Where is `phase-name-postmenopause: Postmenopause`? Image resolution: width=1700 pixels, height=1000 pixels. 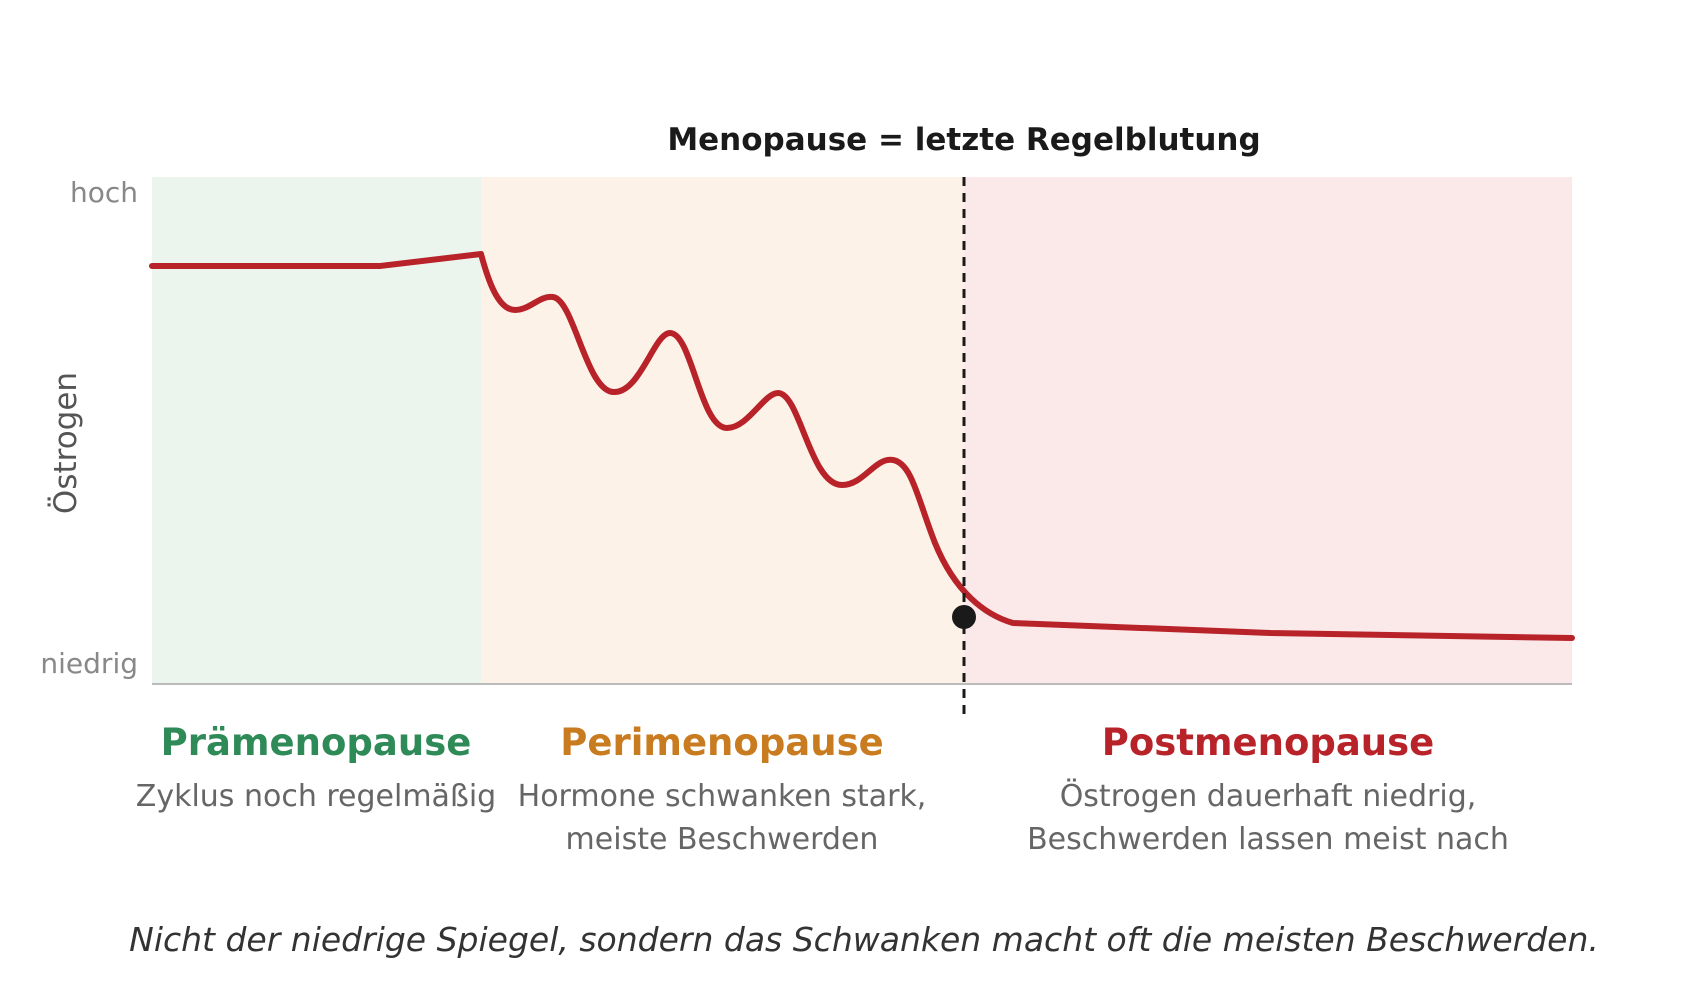 phase-name-postmenopause: Postmenopause is located at coordinates (1268, 742).